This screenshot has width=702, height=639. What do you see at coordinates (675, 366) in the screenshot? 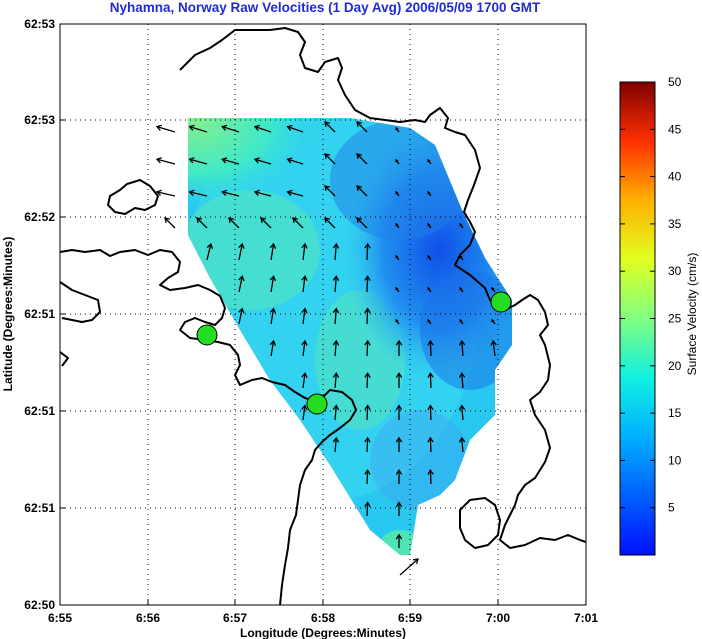
I see `colorbar-tick-label: 20` at bounding box center [675, 366].